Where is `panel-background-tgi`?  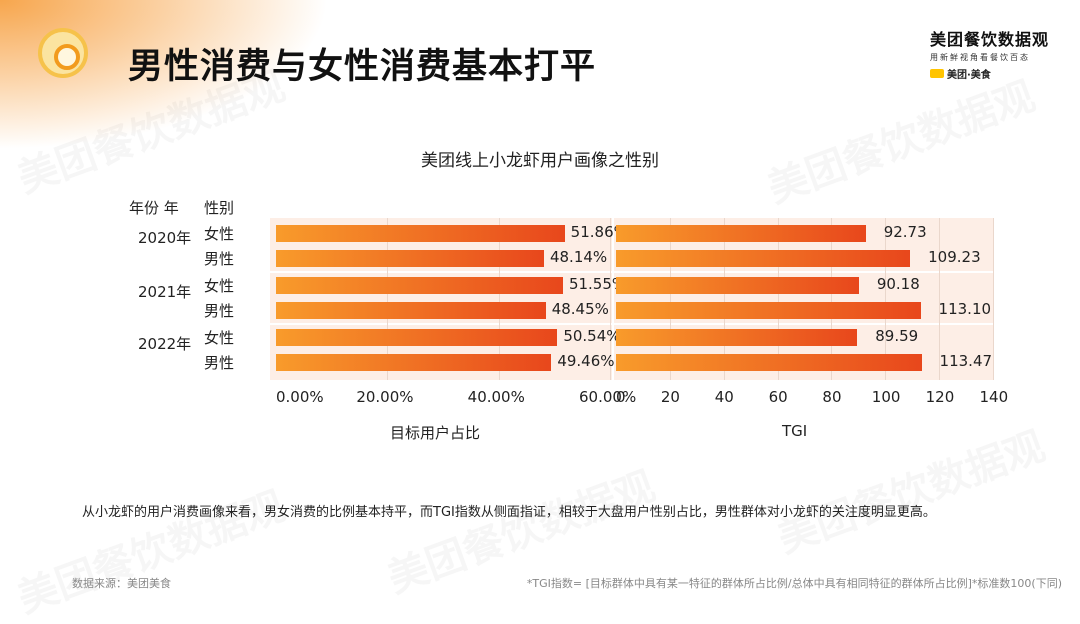 panel-background-tgi is located at coordinates (803, 299).